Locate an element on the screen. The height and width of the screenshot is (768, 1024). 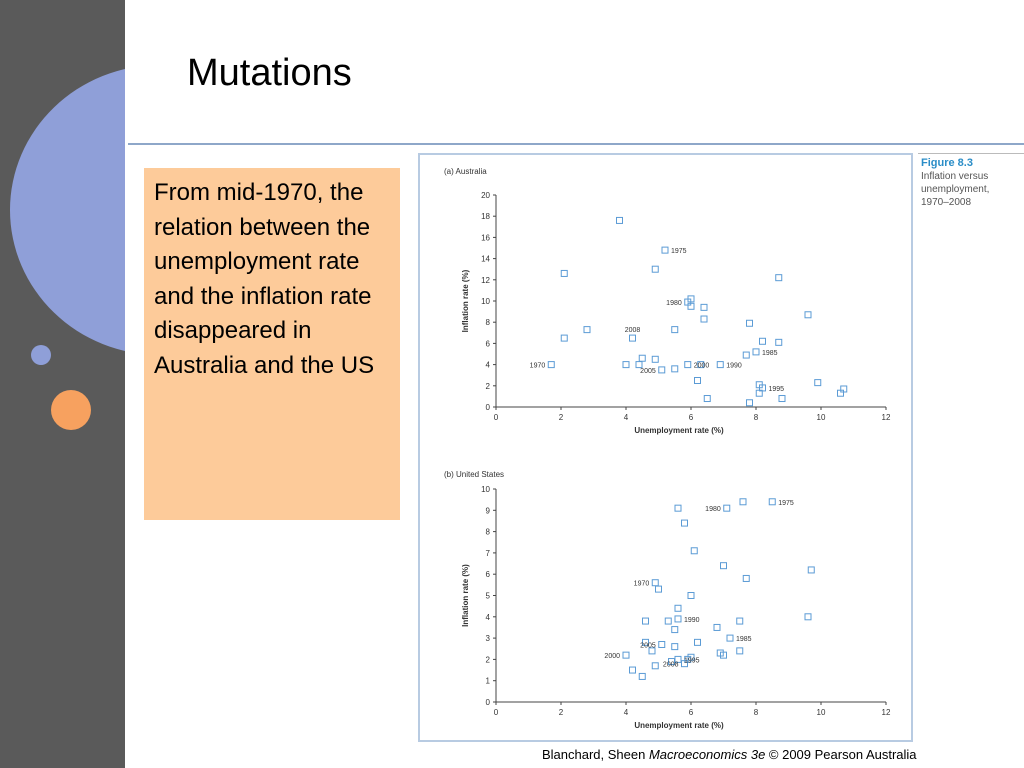
footer-suffix: © 2009 Pearson Australia is located at coordinates (841, 754).